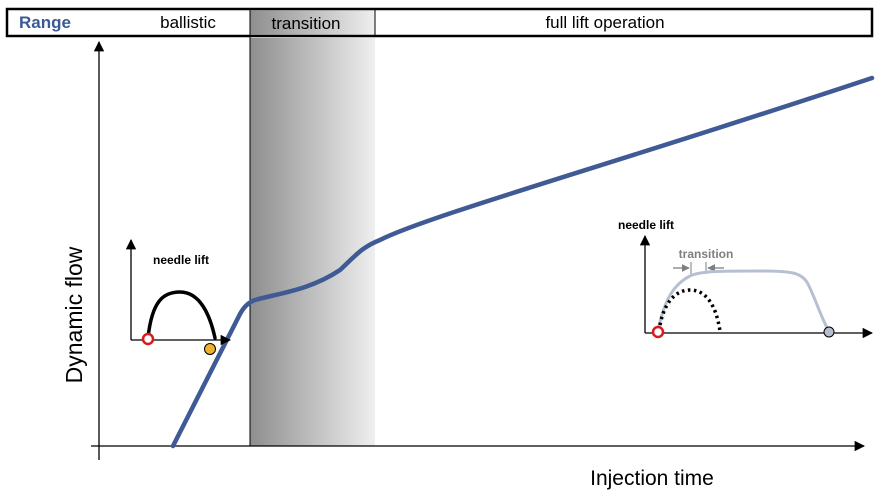  I want to click on ballistic-inset-title: needle lift, so click(181, 260).